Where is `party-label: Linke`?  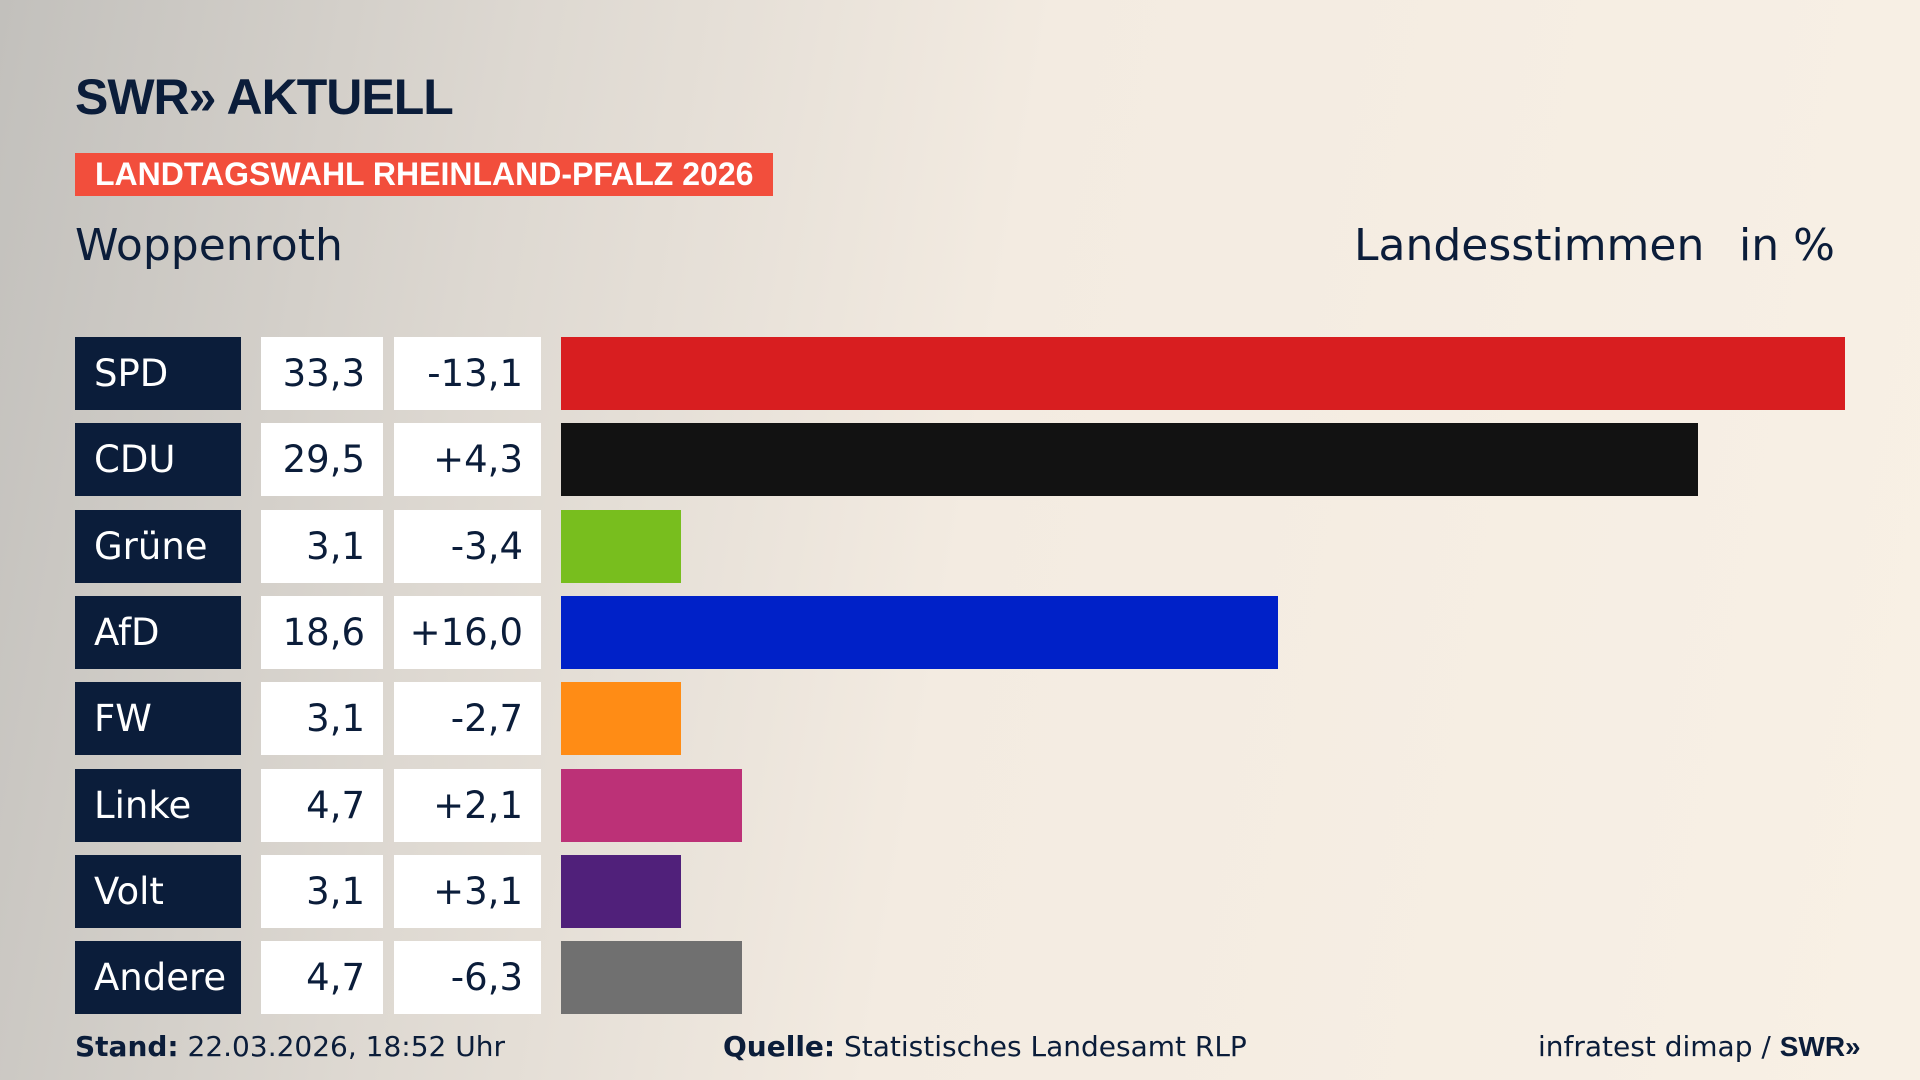
party-label: Linke is located at coordinates (158, 805).